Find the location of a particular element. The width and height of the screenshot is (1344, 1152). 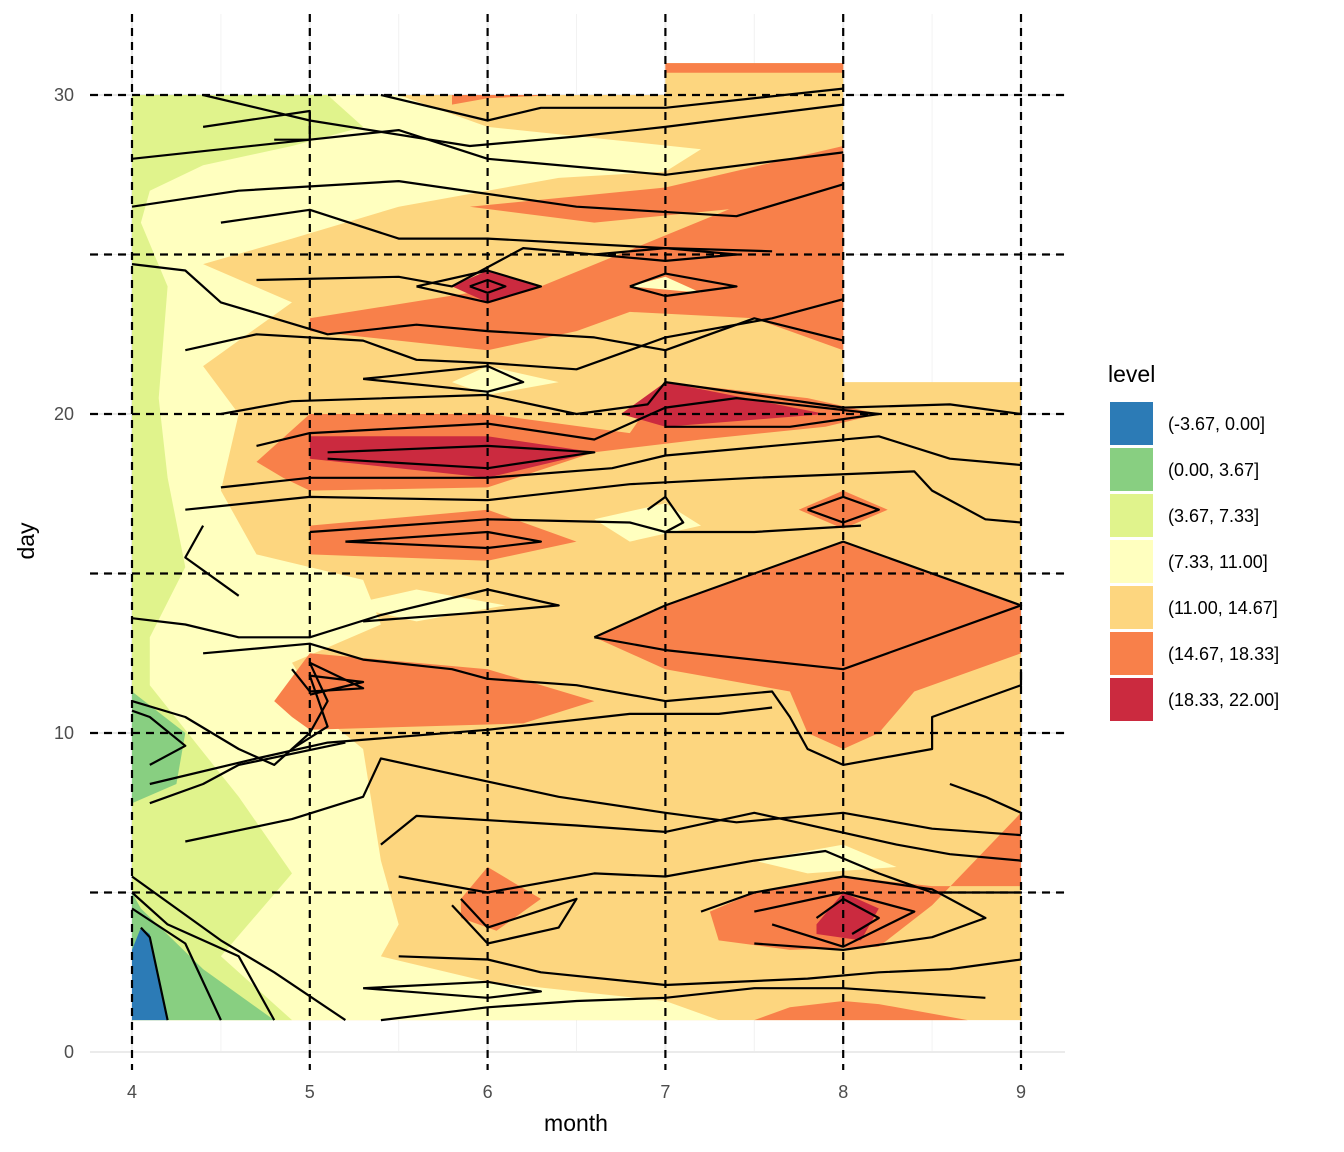

x-tick-label: 6 is located at coordinates (488, 1092).